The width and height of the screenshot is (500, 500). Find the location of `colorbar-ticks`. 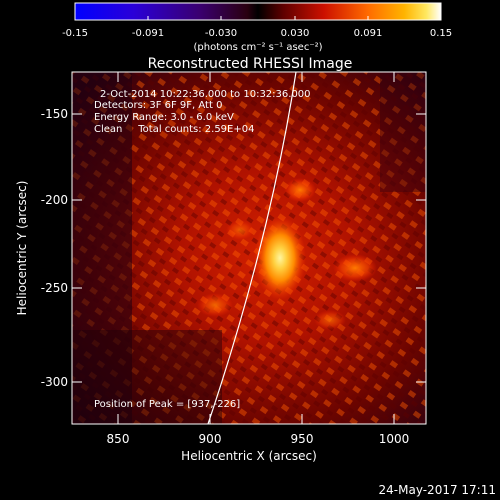

colorbar-ticks is located at coordinates (258, 18).